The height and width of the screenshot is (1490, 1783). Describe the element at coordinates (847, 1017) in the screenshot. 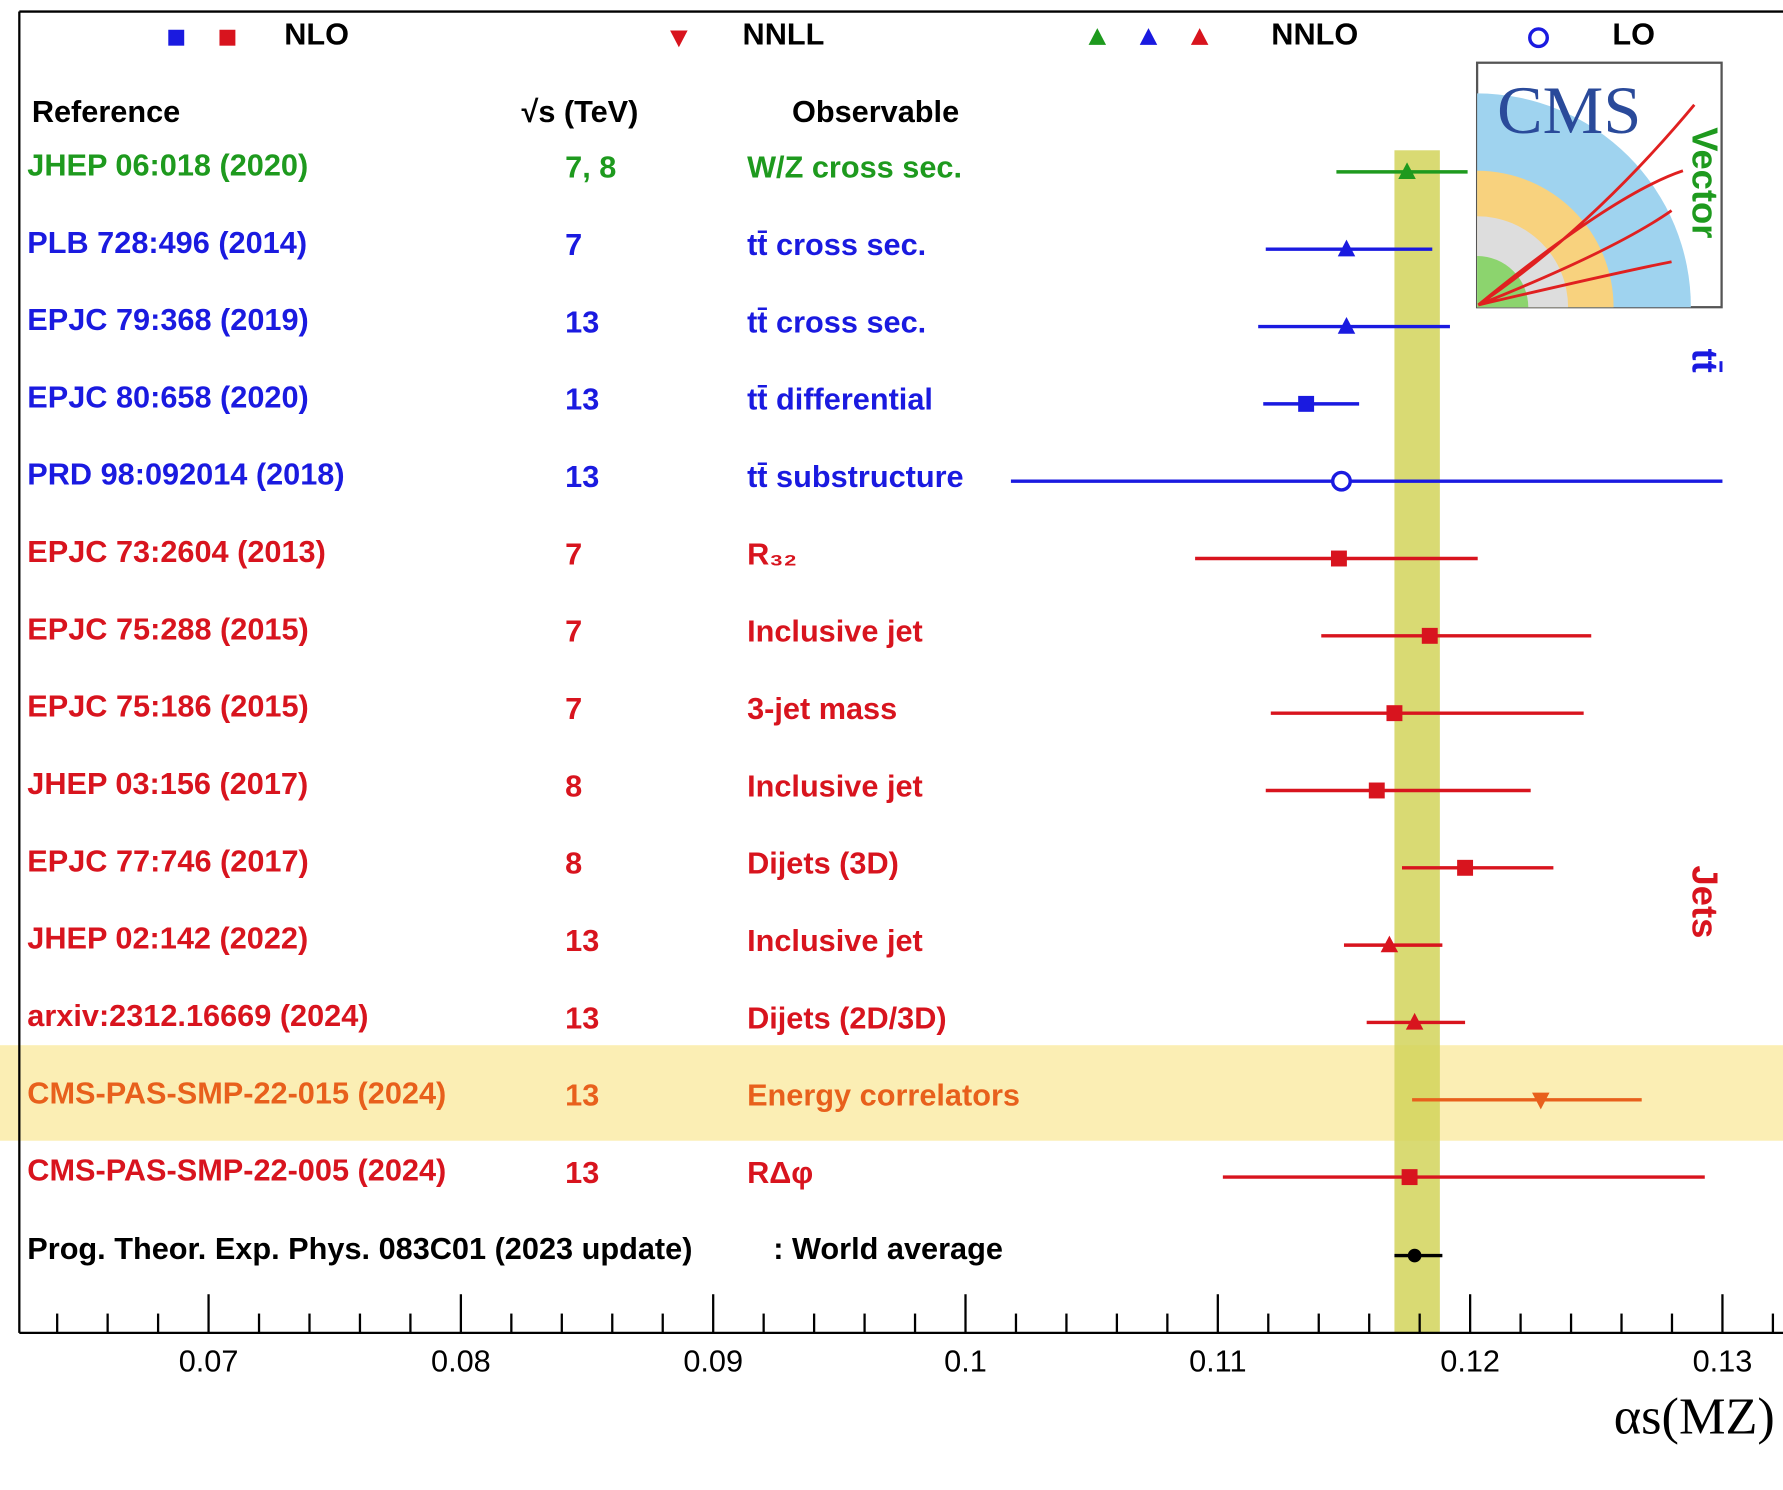

I see `observable: Dijets (2D/3D)` at that location.